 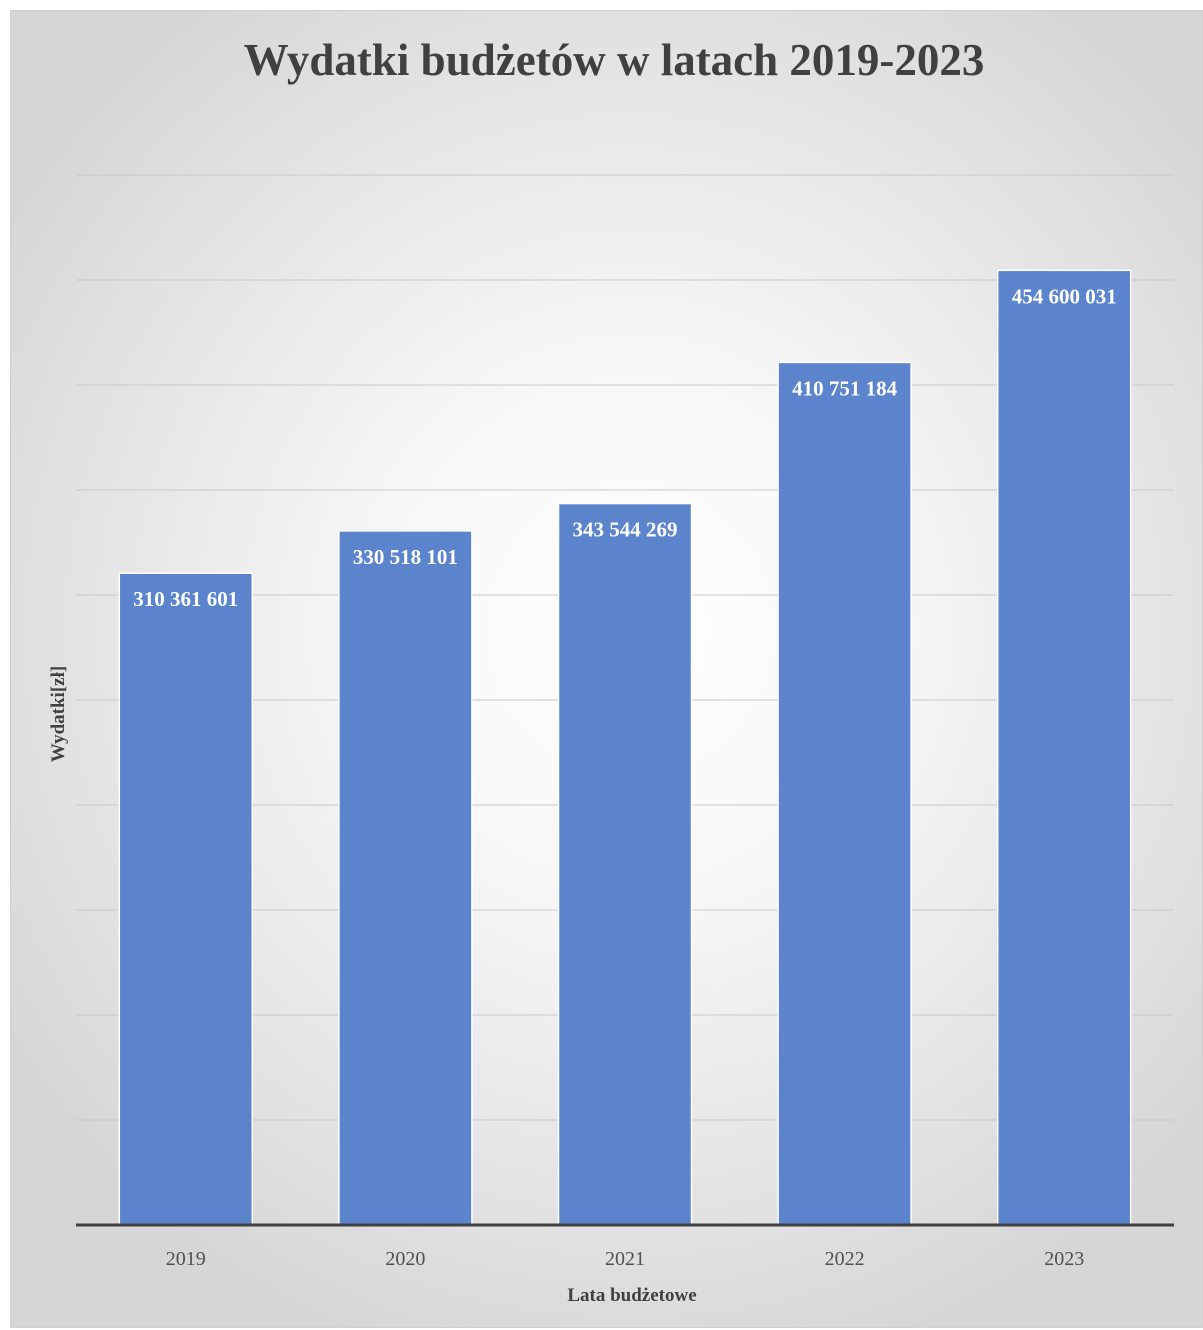 I want to click on bar-2019, so click(x=186, y=899).